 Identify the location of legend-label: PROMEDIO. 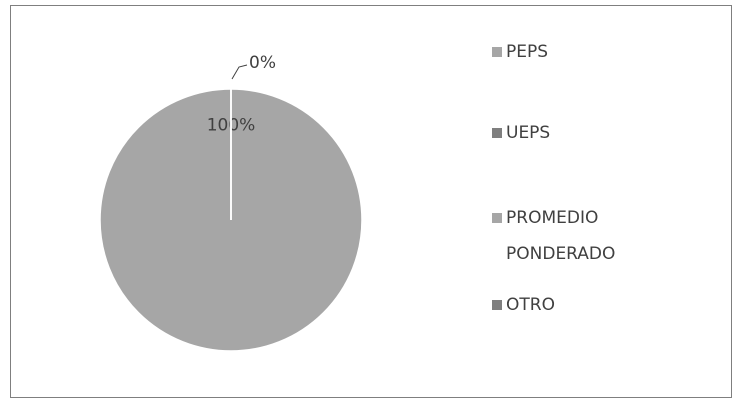
(552, 218).